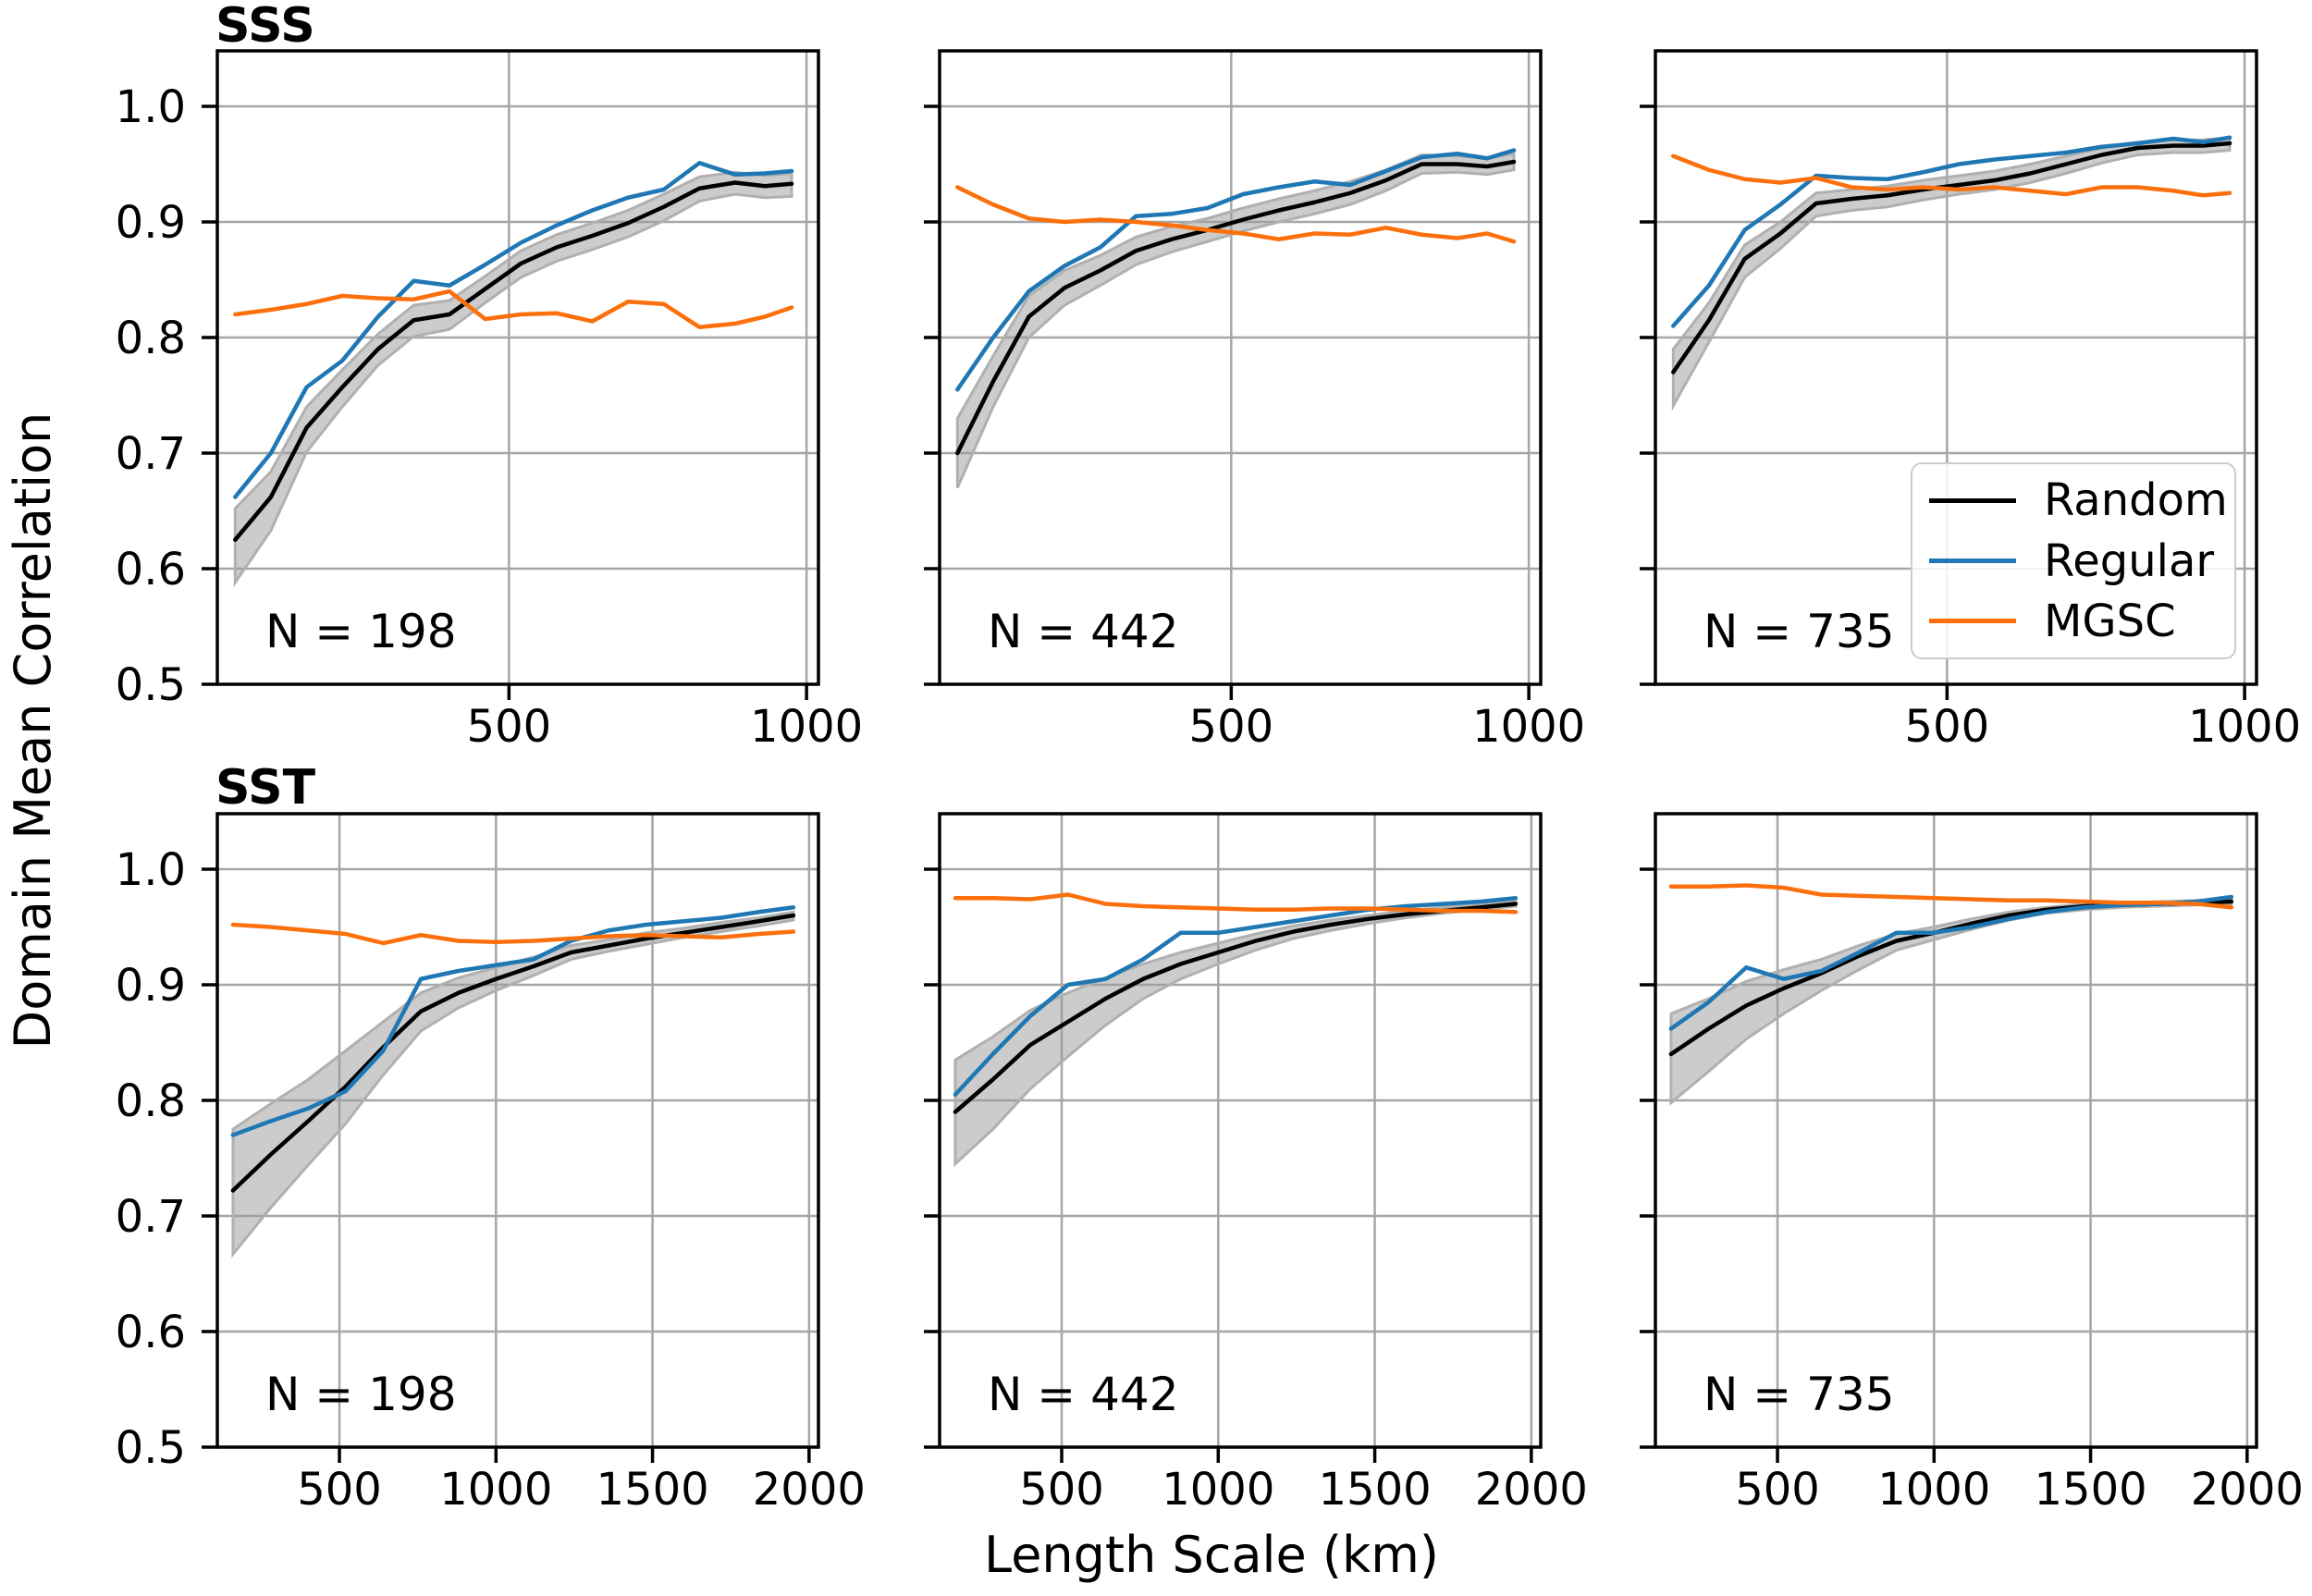 This screenshot has width=2312, height=1596. Describe the element at coordinates (265, 788) in the screenshot. I see `row-title-sst: SST` at that location.